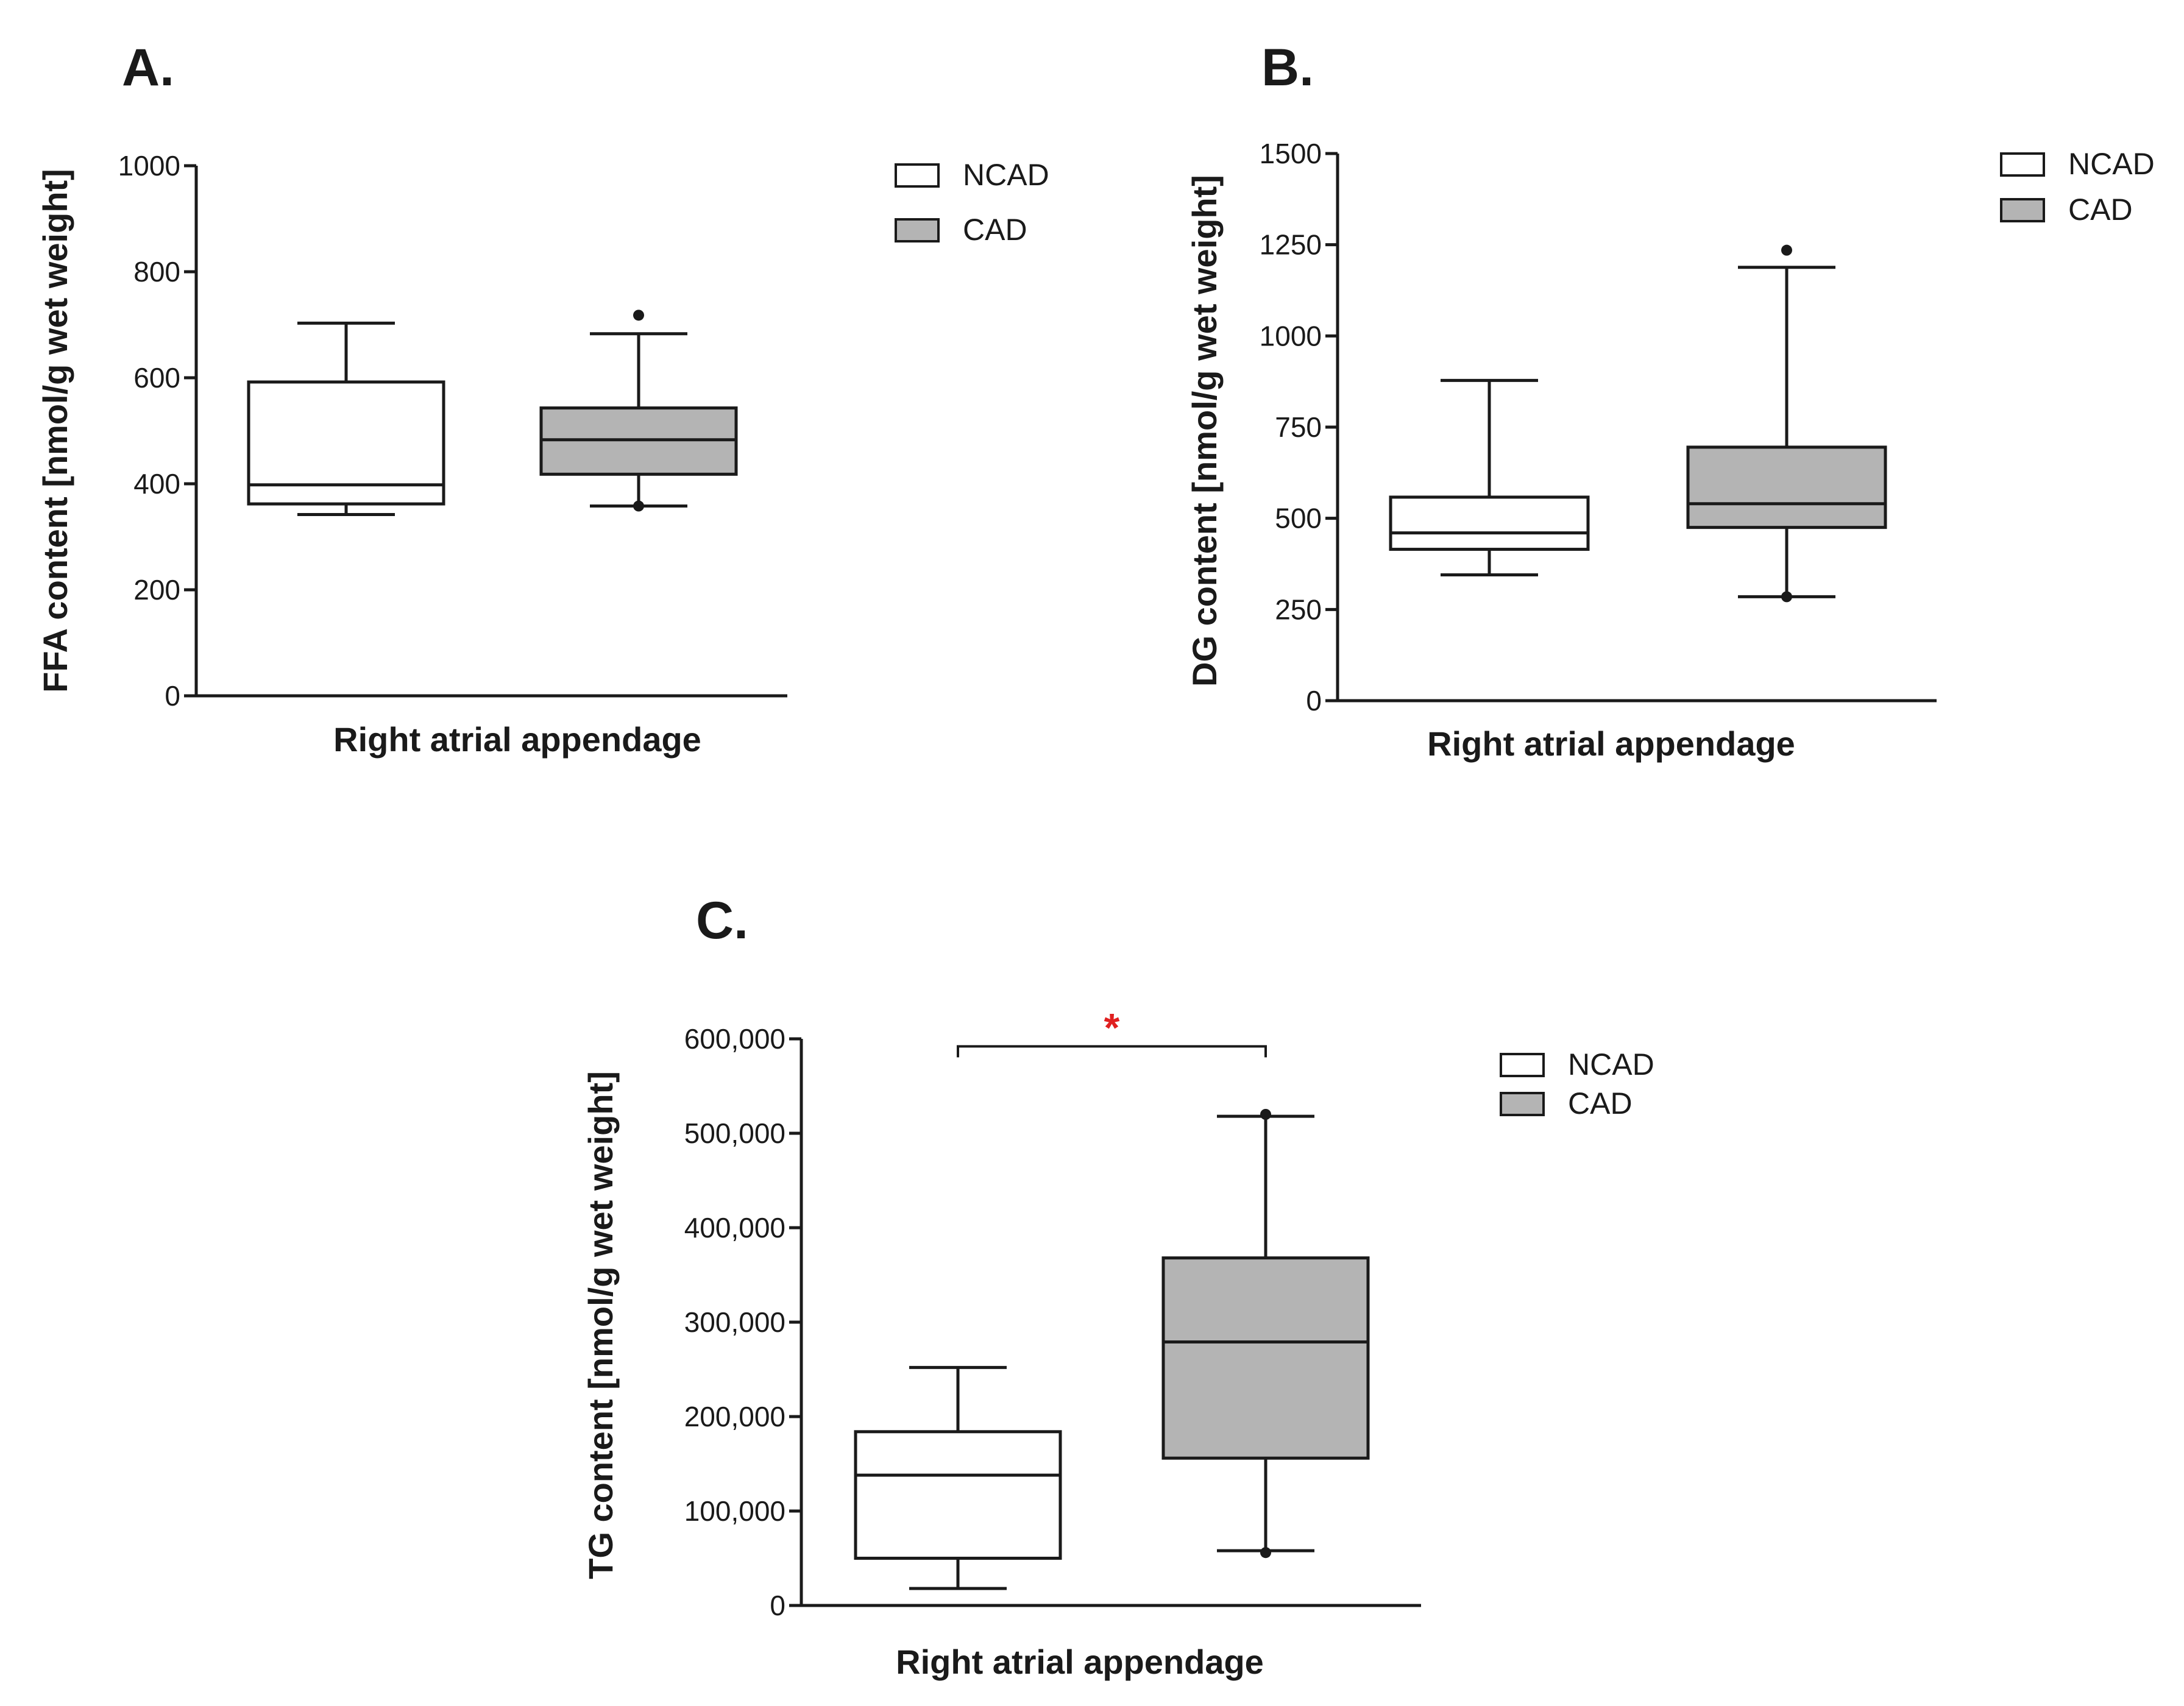 This screenshot has height=1706, width=2184. I want to click on y-tick-label: 300,000, so click(734, 1322).